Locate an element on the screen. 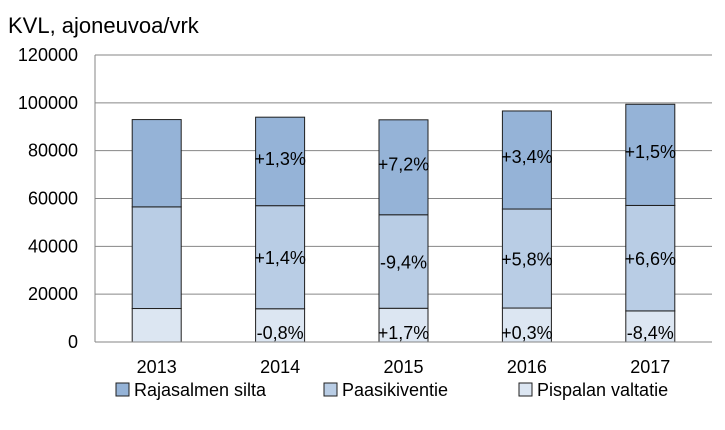 The height and width of the screenshot is (430, 725). data-label: +1,4% is located at coordinates (280, 258).